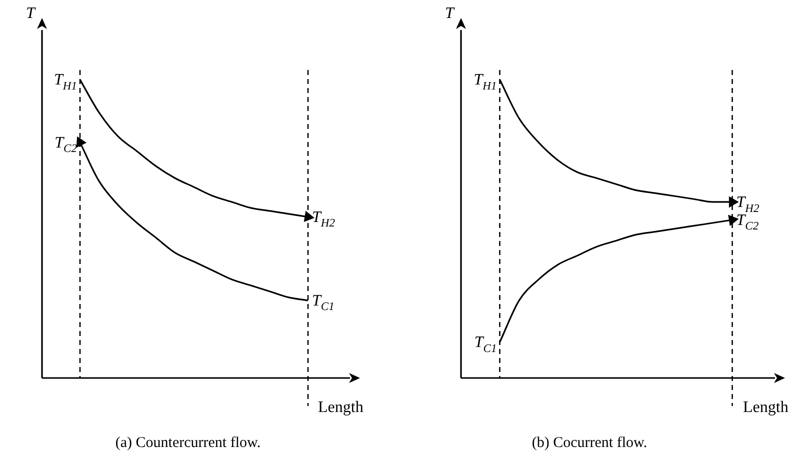 The image size is (803, 456). I want to click on text: (a) Countercurrent flow., so click(188, 443).